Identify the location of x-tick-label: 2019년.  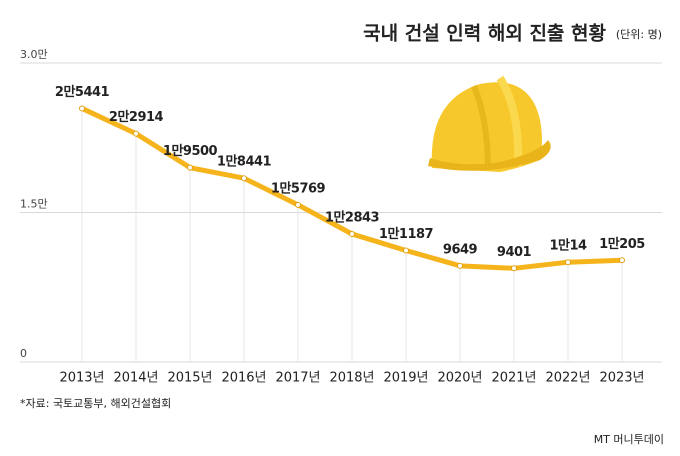
(405, 378).